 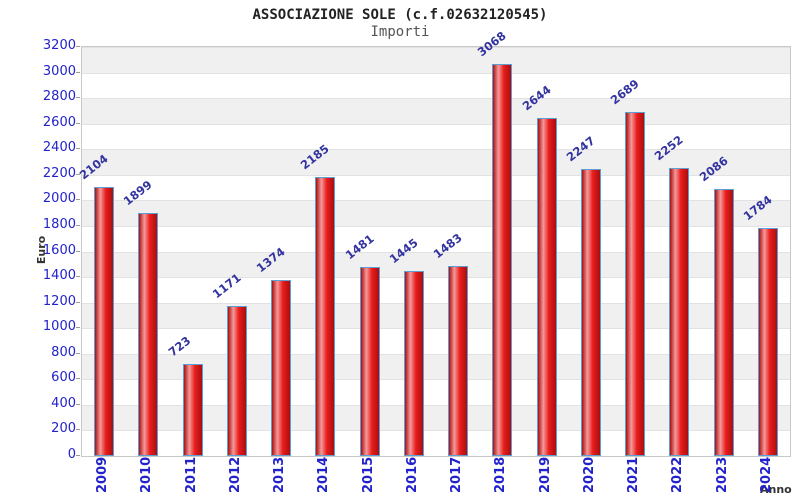 I want to click on x-tick-label: 2022, so click(x=678, y=474).